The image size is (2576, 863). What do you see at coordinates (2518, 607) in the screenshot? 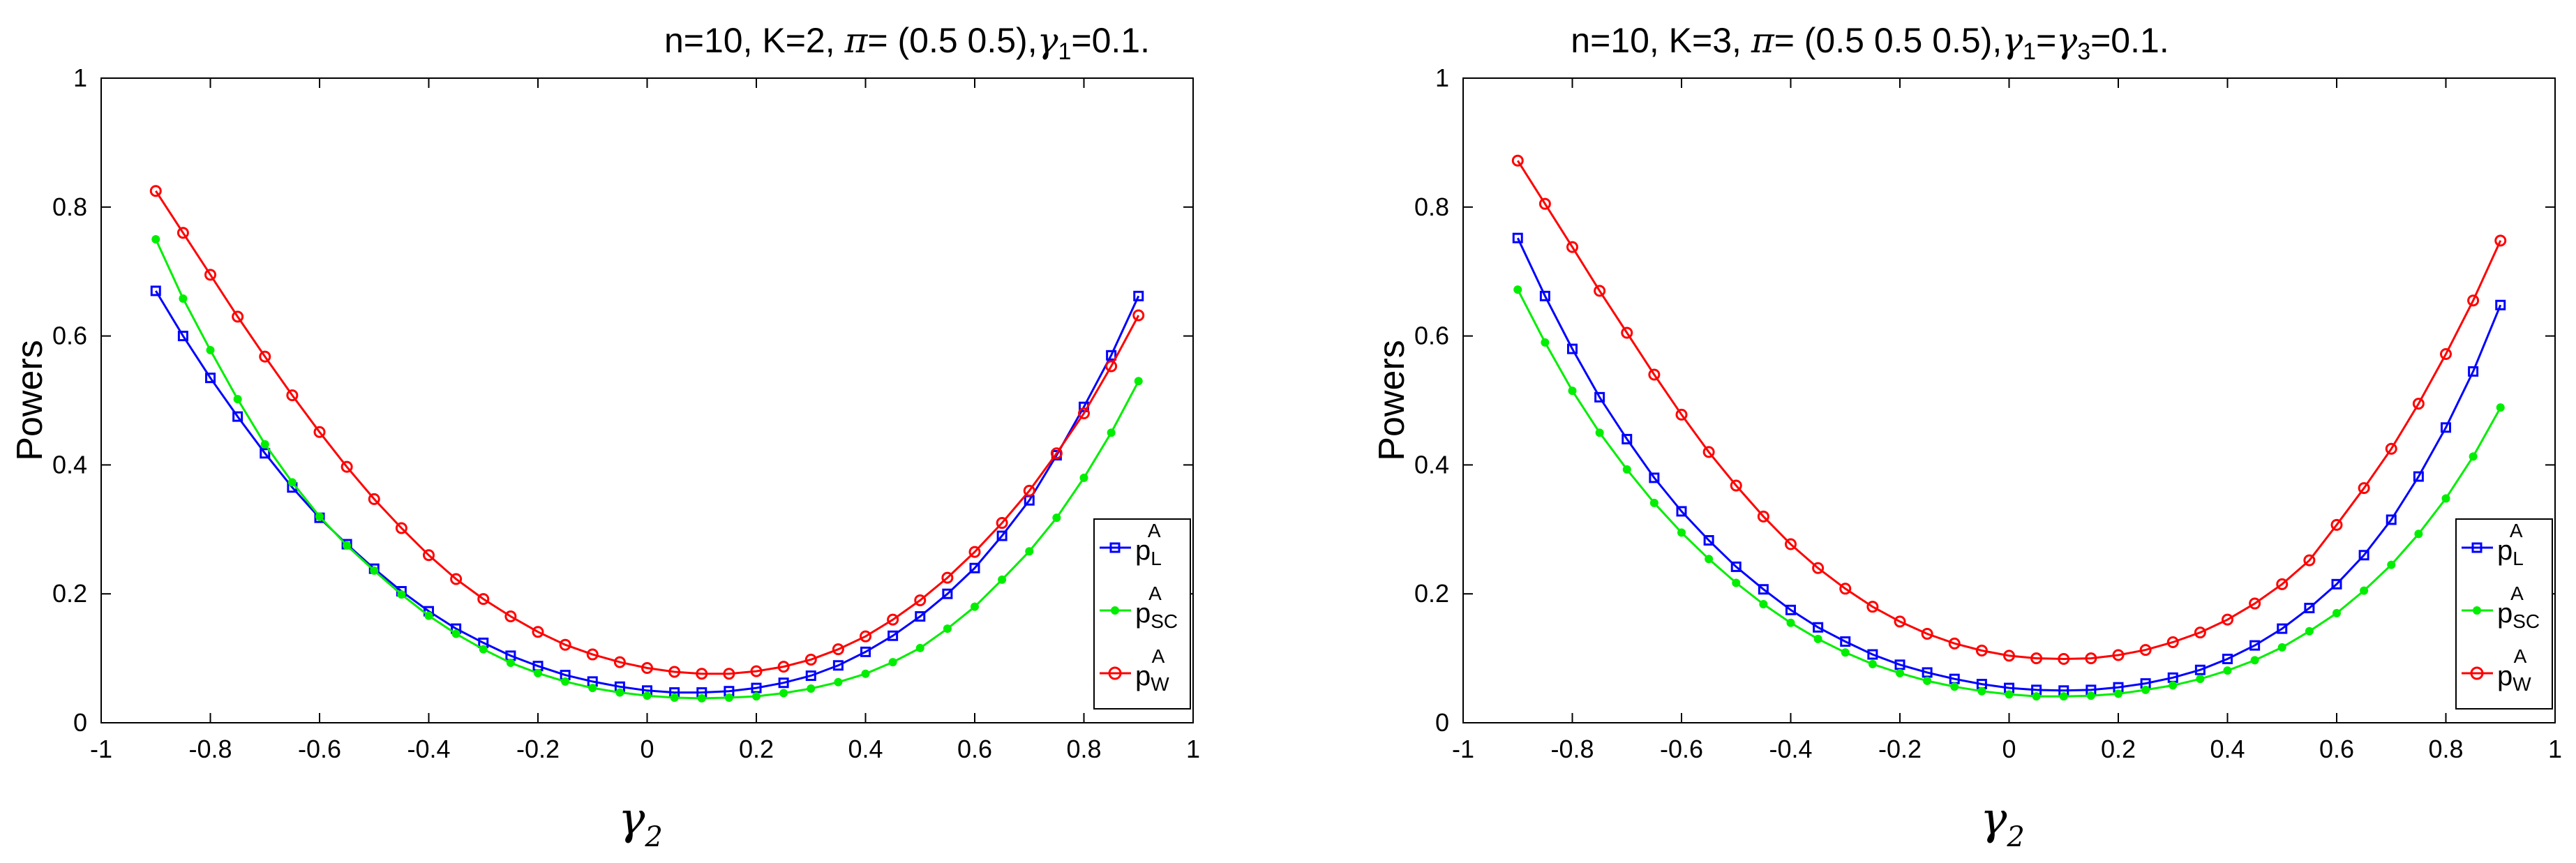
I see `legend-label: pSCA` at bounding box center [2518, 607].